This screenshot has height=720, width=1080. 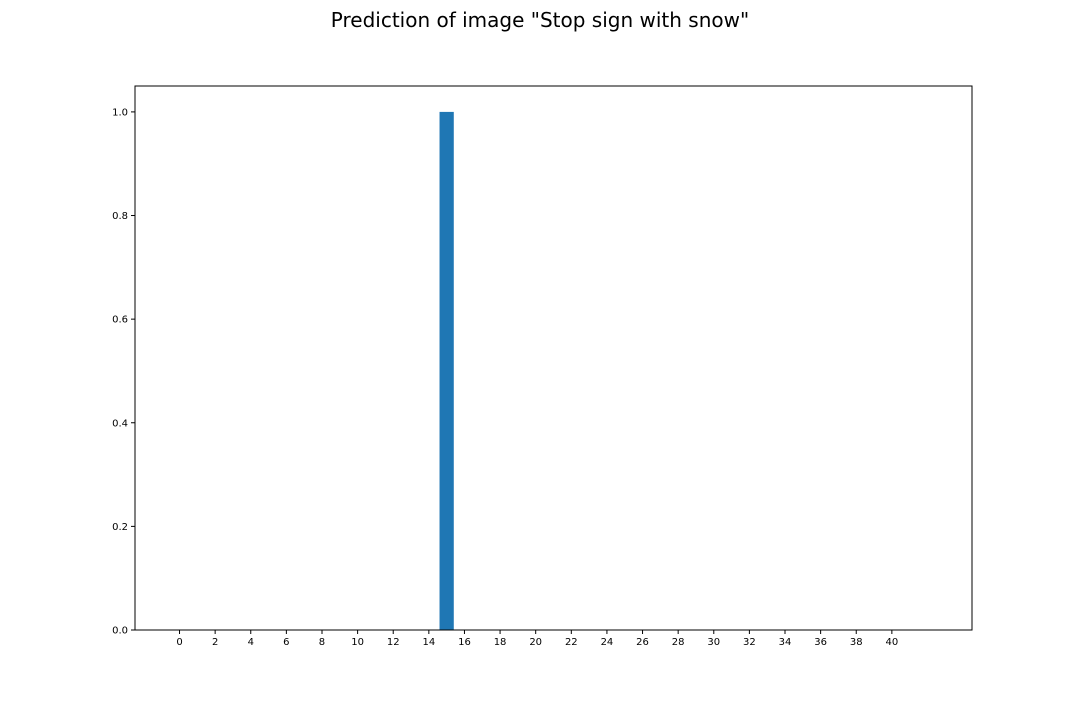 I want to click on x-tick-label: 34, so click(x=785, y=642).